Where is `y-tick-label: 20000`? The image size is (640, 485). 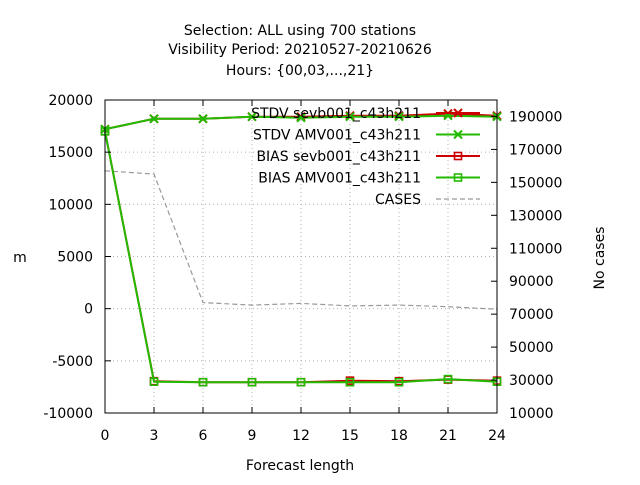 y-tick-label: 20000 is located at coordinates (70, 101).